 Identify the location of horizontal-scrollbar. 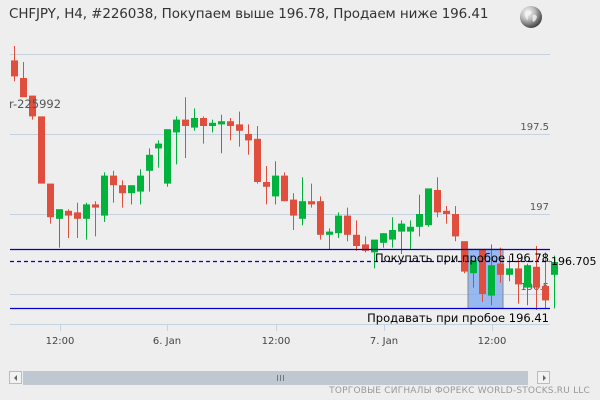
(279, 378).